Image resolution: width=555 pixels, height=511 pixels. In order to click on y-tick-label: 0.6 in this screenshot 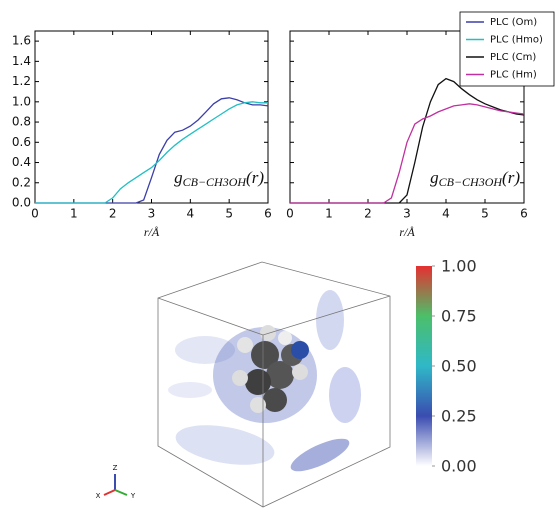, I will do `click(21, 142)`.